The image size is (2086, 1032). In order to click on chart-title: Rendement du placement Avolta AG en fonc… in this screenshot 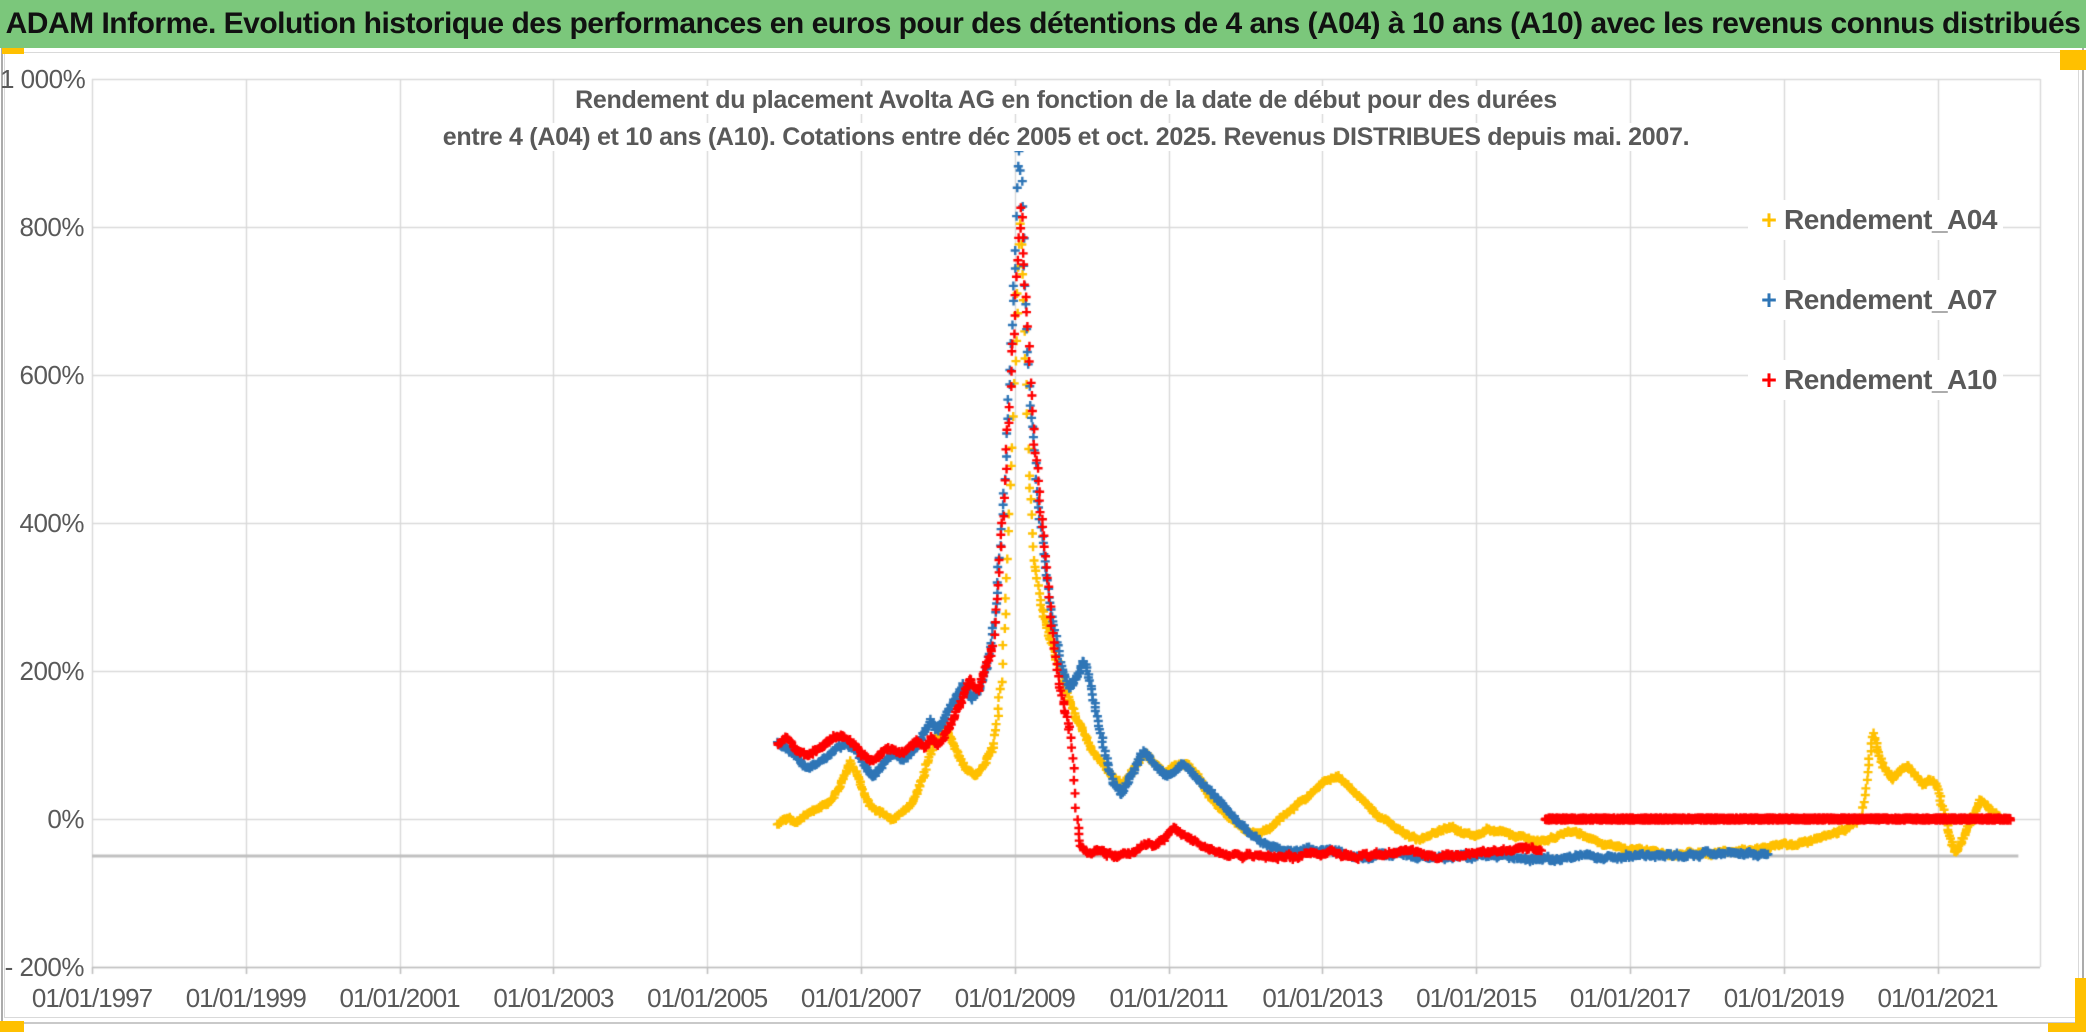, I will do `click(1066, 119)`.